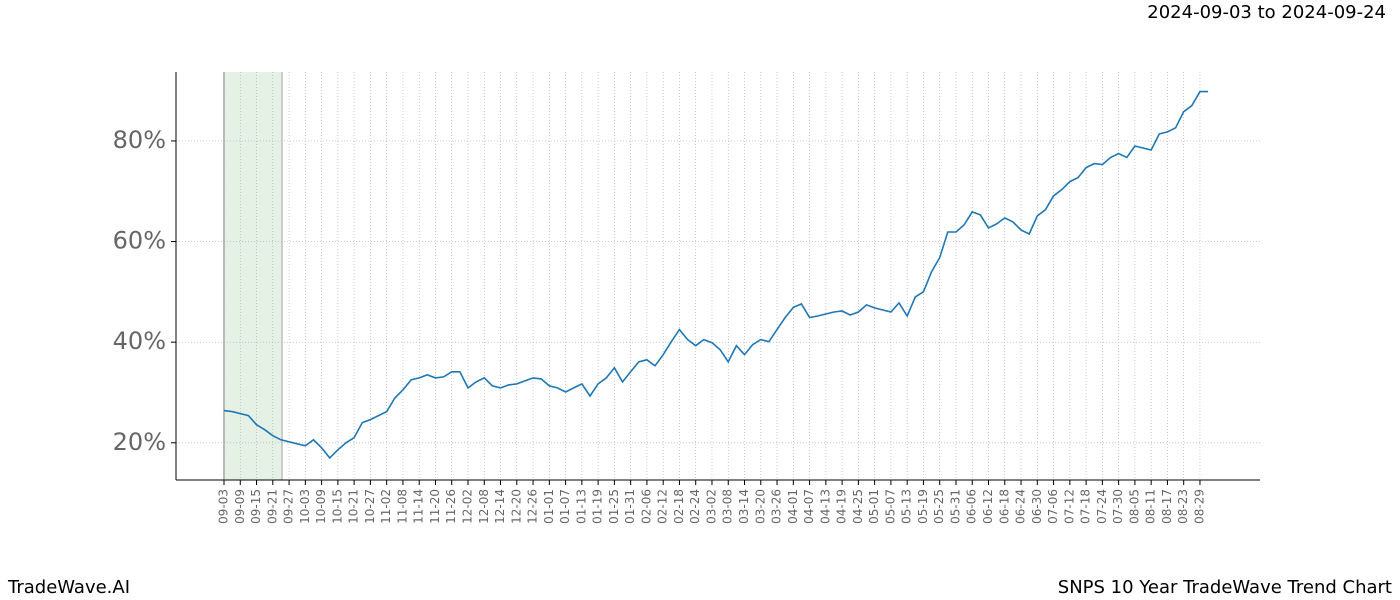  Describe the element at coordinates (500, 506) in the screenshot. I see `x-tick-label: 12-14` at that location.